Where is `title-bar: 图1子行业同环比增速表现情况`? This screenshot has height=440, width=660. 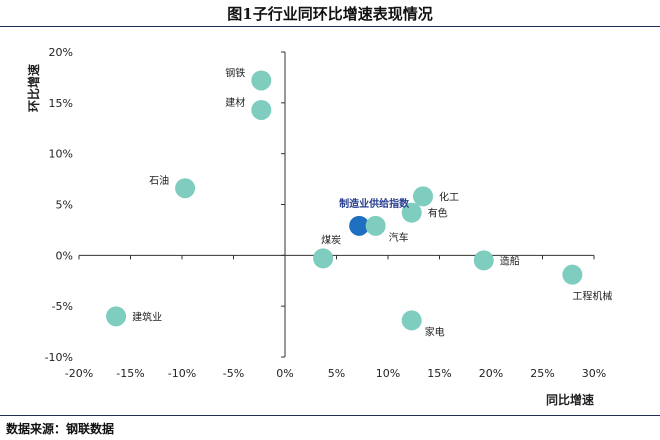 title-bar: 图1子行业同环比增速表现情况 is located at coordinates (330, 13).